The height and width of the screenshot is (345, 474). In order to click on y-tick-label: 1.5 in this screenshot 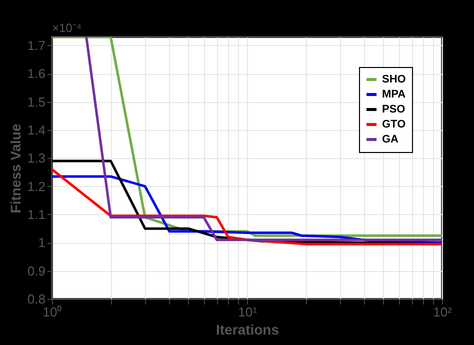, I will do `click(36, 102)`.